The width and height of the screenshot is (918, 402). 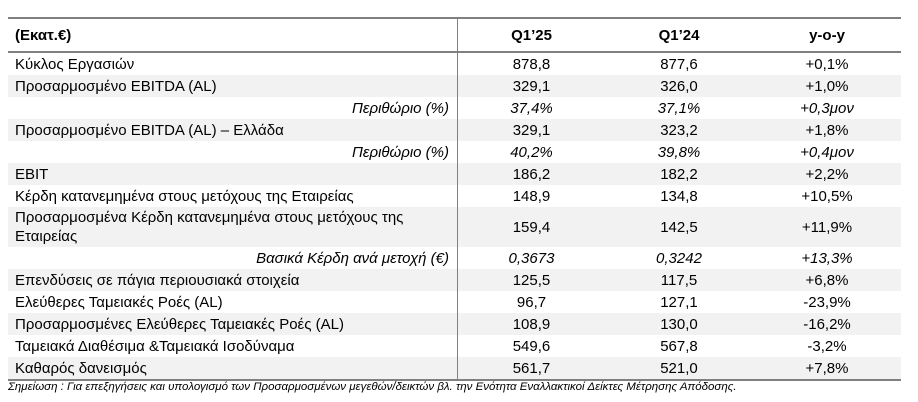 What do you see at coordinates (679, 152) in the screenshot?
I see `cell-q1-24: 39,8%` at bounding box center [679, 152].